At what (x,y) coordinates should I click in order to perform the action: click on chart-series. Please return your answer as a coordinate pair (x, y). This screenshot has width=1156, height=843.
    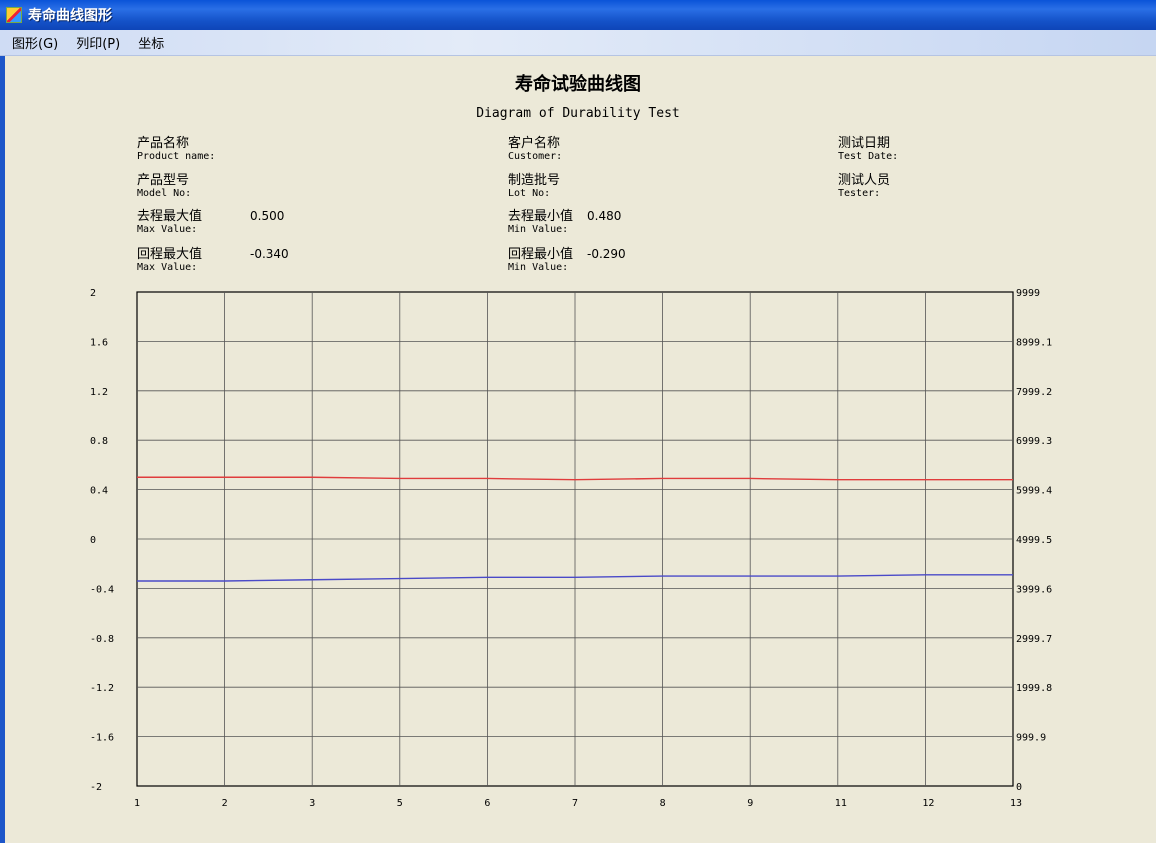
    Looking at the image, I should click on (575, 529).